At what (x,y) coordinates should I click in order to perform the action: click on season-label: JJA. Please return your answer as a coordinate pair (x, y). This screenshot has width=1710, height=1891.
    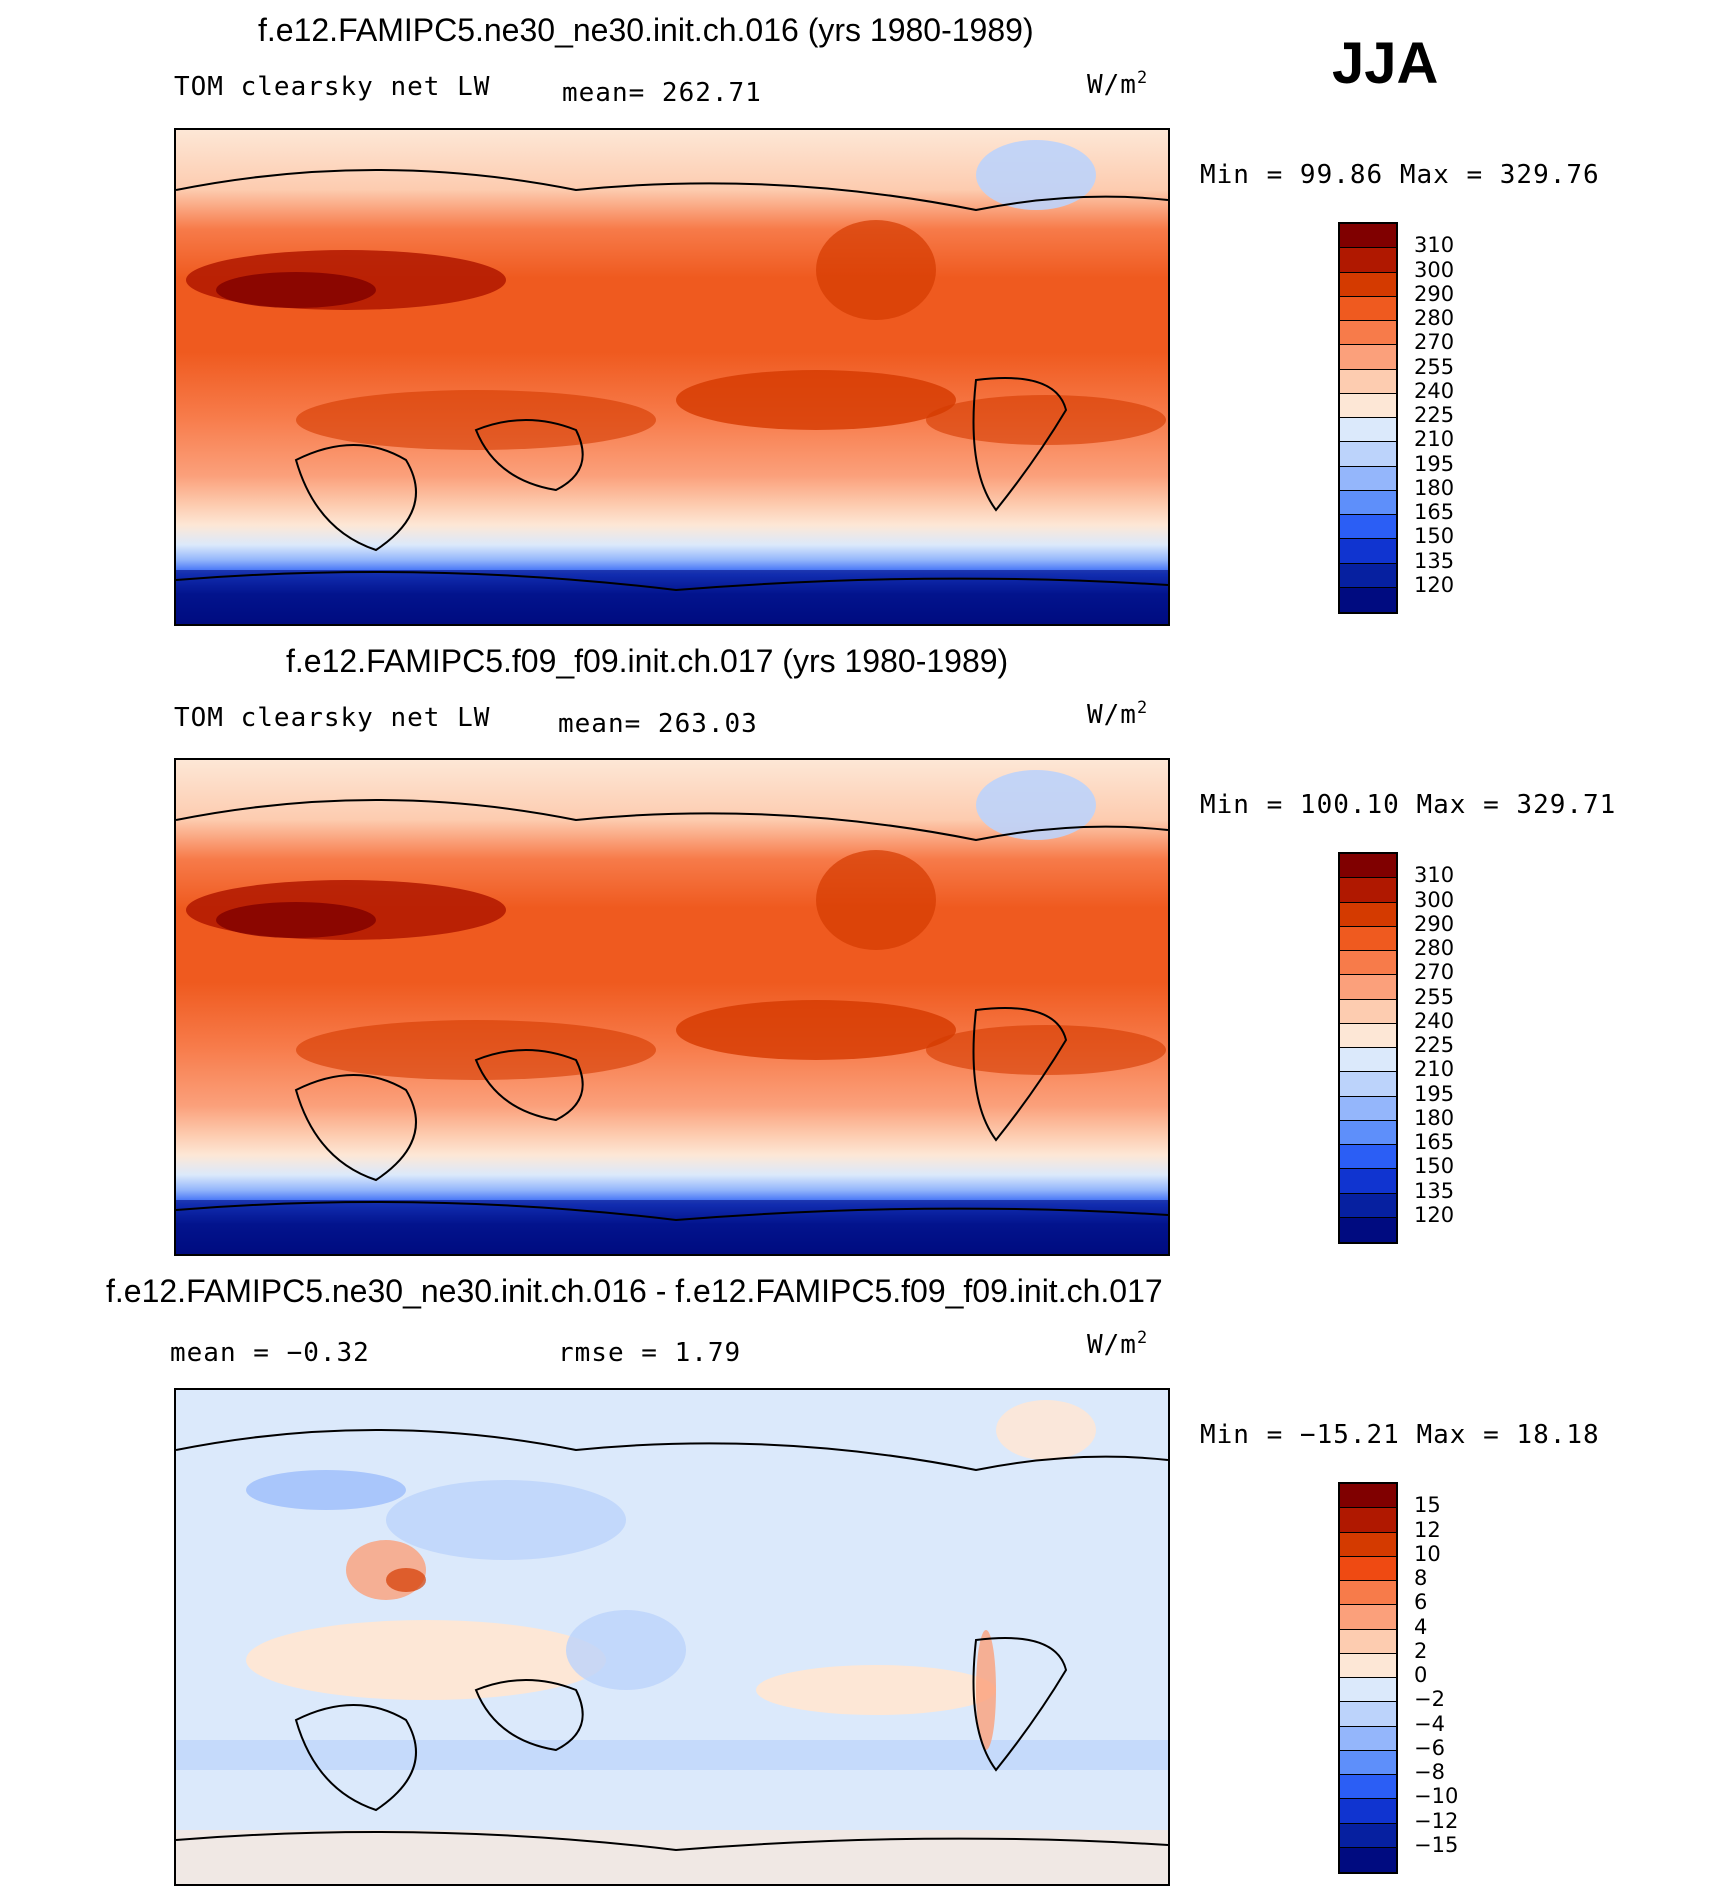
    Looking at the image, I should click on (1385, 63).